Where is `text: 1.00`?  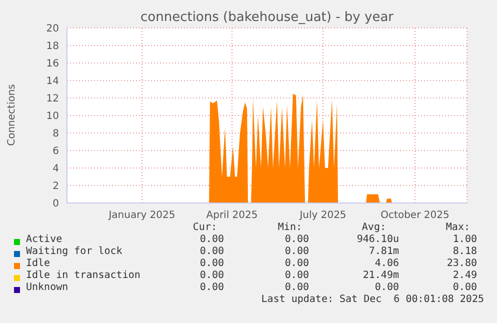
text: 1.00 is located at coordinates (464, 239).